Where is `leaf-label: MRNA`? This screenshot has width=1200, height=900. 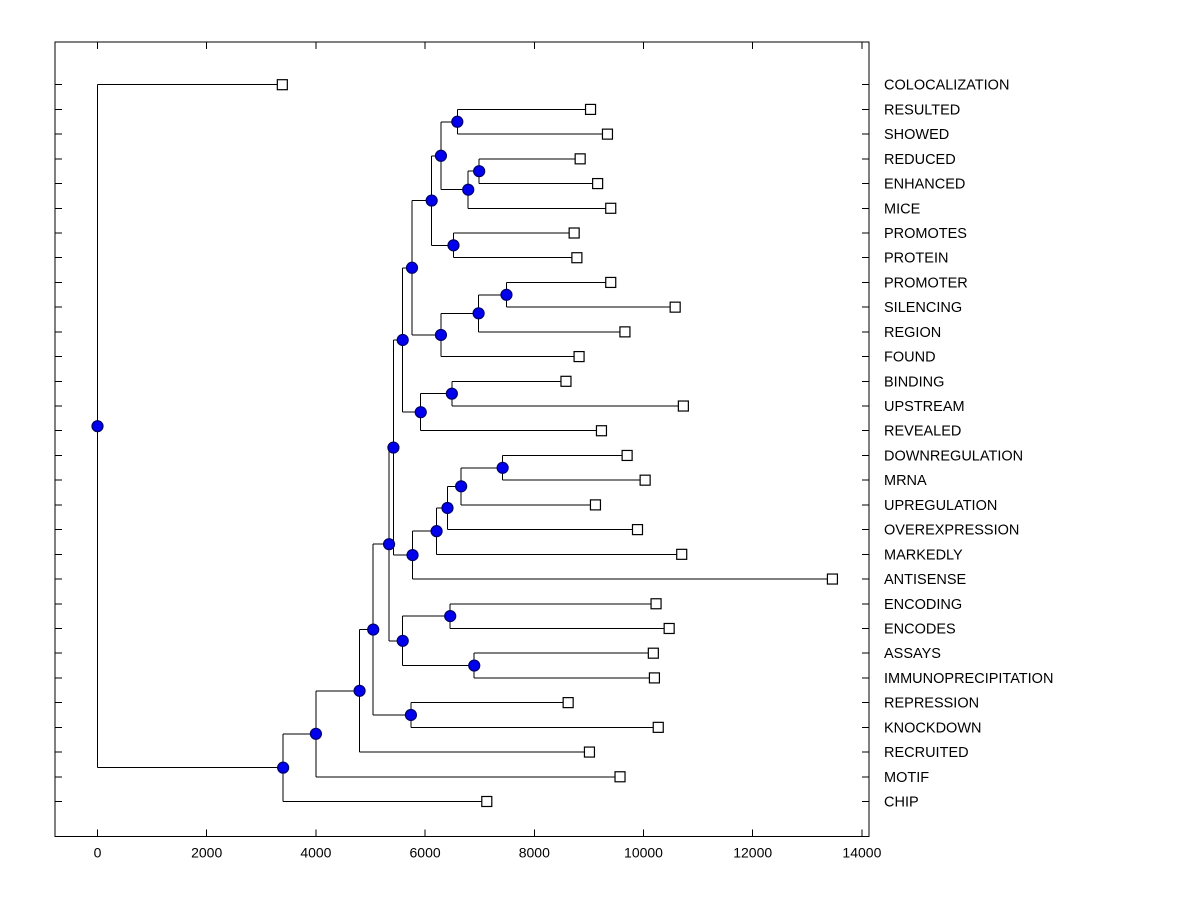 leaf-label: MRNA is located at coordinates (905, 481).